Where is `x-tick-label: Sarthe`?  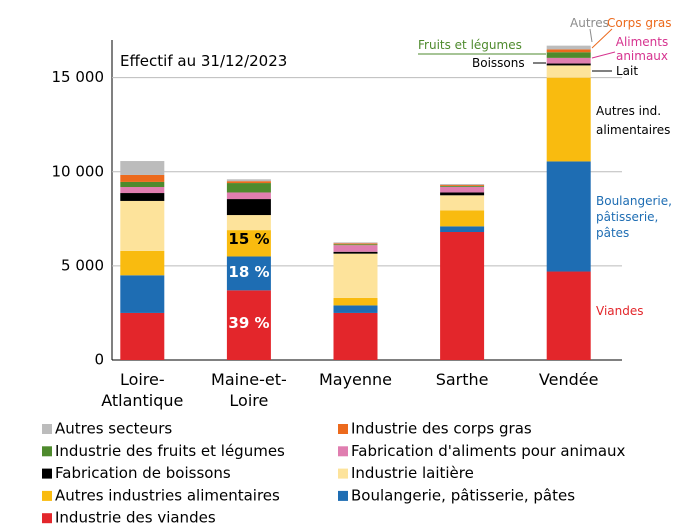
x-tick-label: Sarthe is located at coordinates (462, 379).